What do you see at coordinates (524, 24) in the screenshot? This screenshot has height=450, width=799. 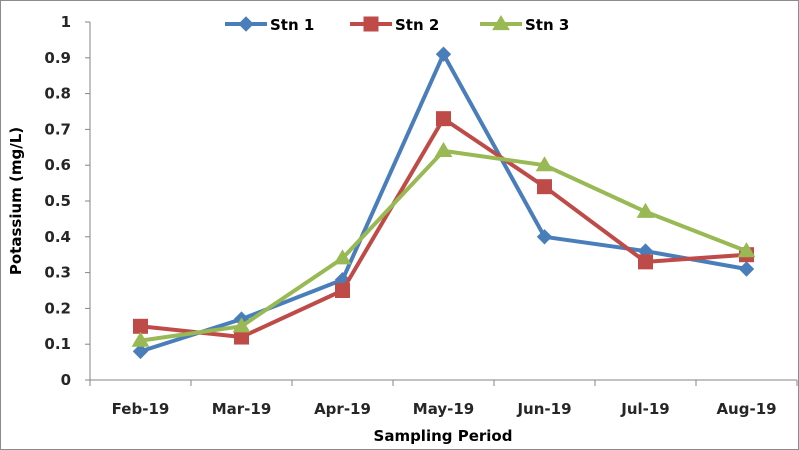 I see `legend-item: Stn 3` at bounding box center [524, 24].